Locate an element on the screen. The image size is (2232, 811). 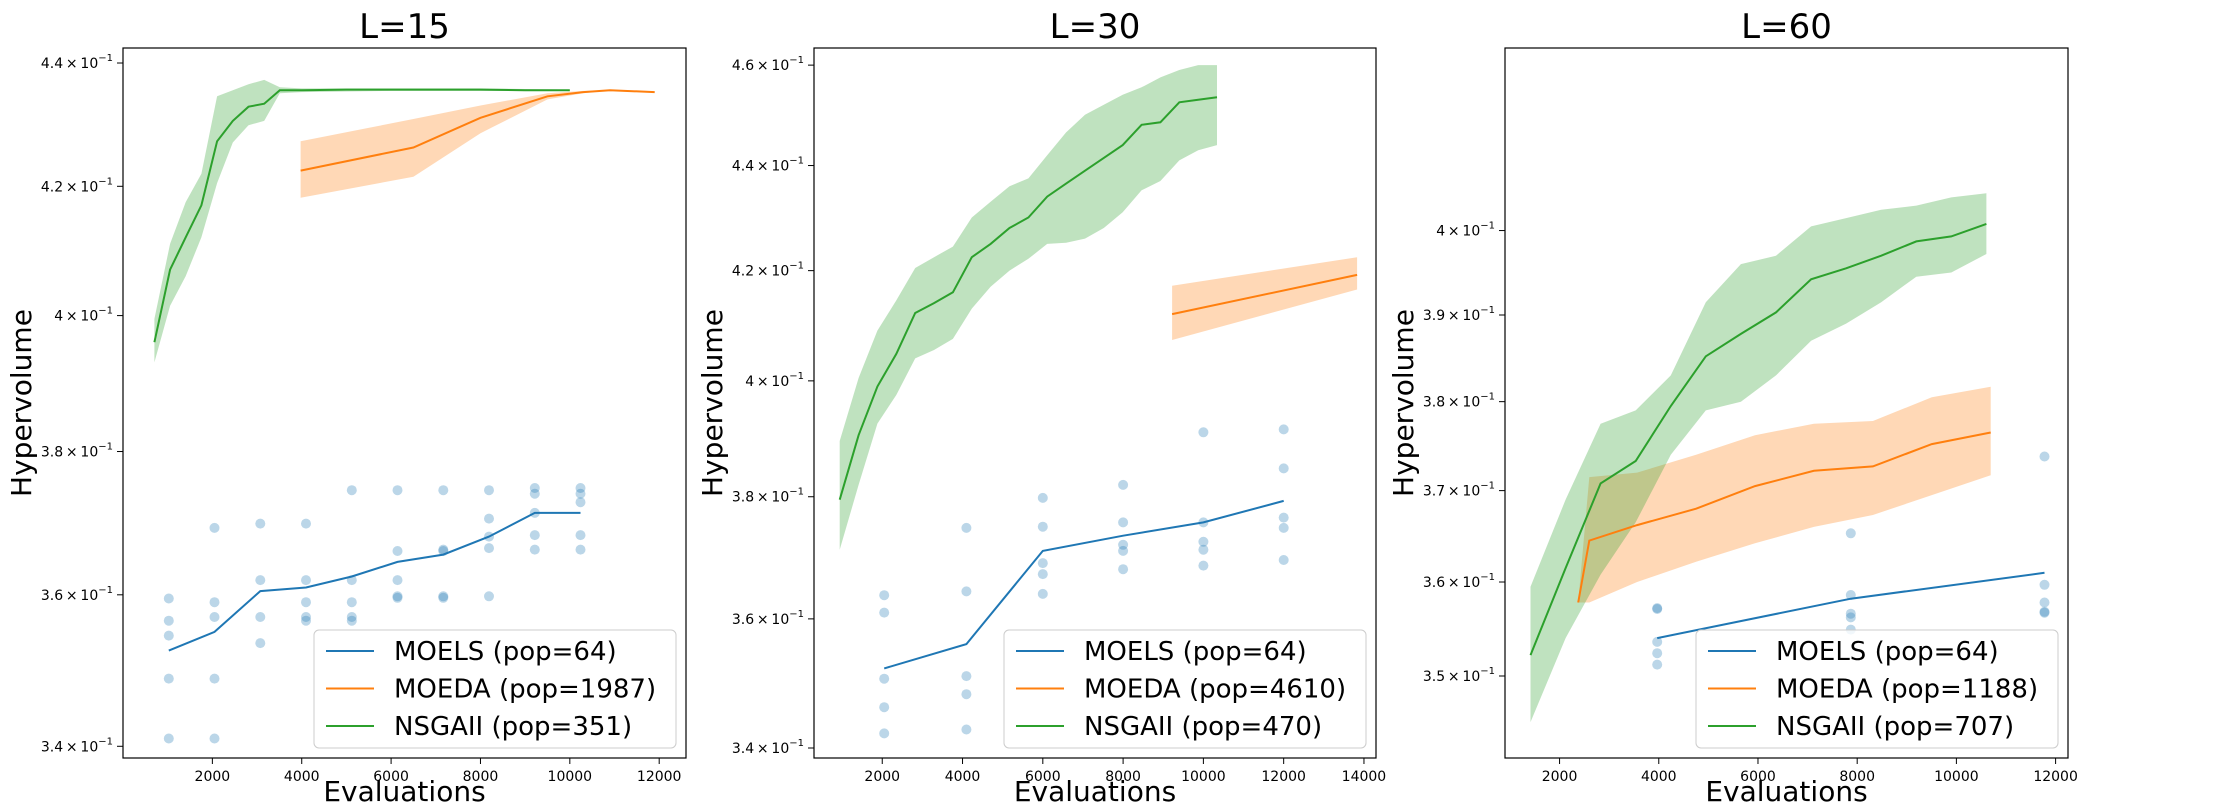
legend-box is located at coordinates (1877, 689).